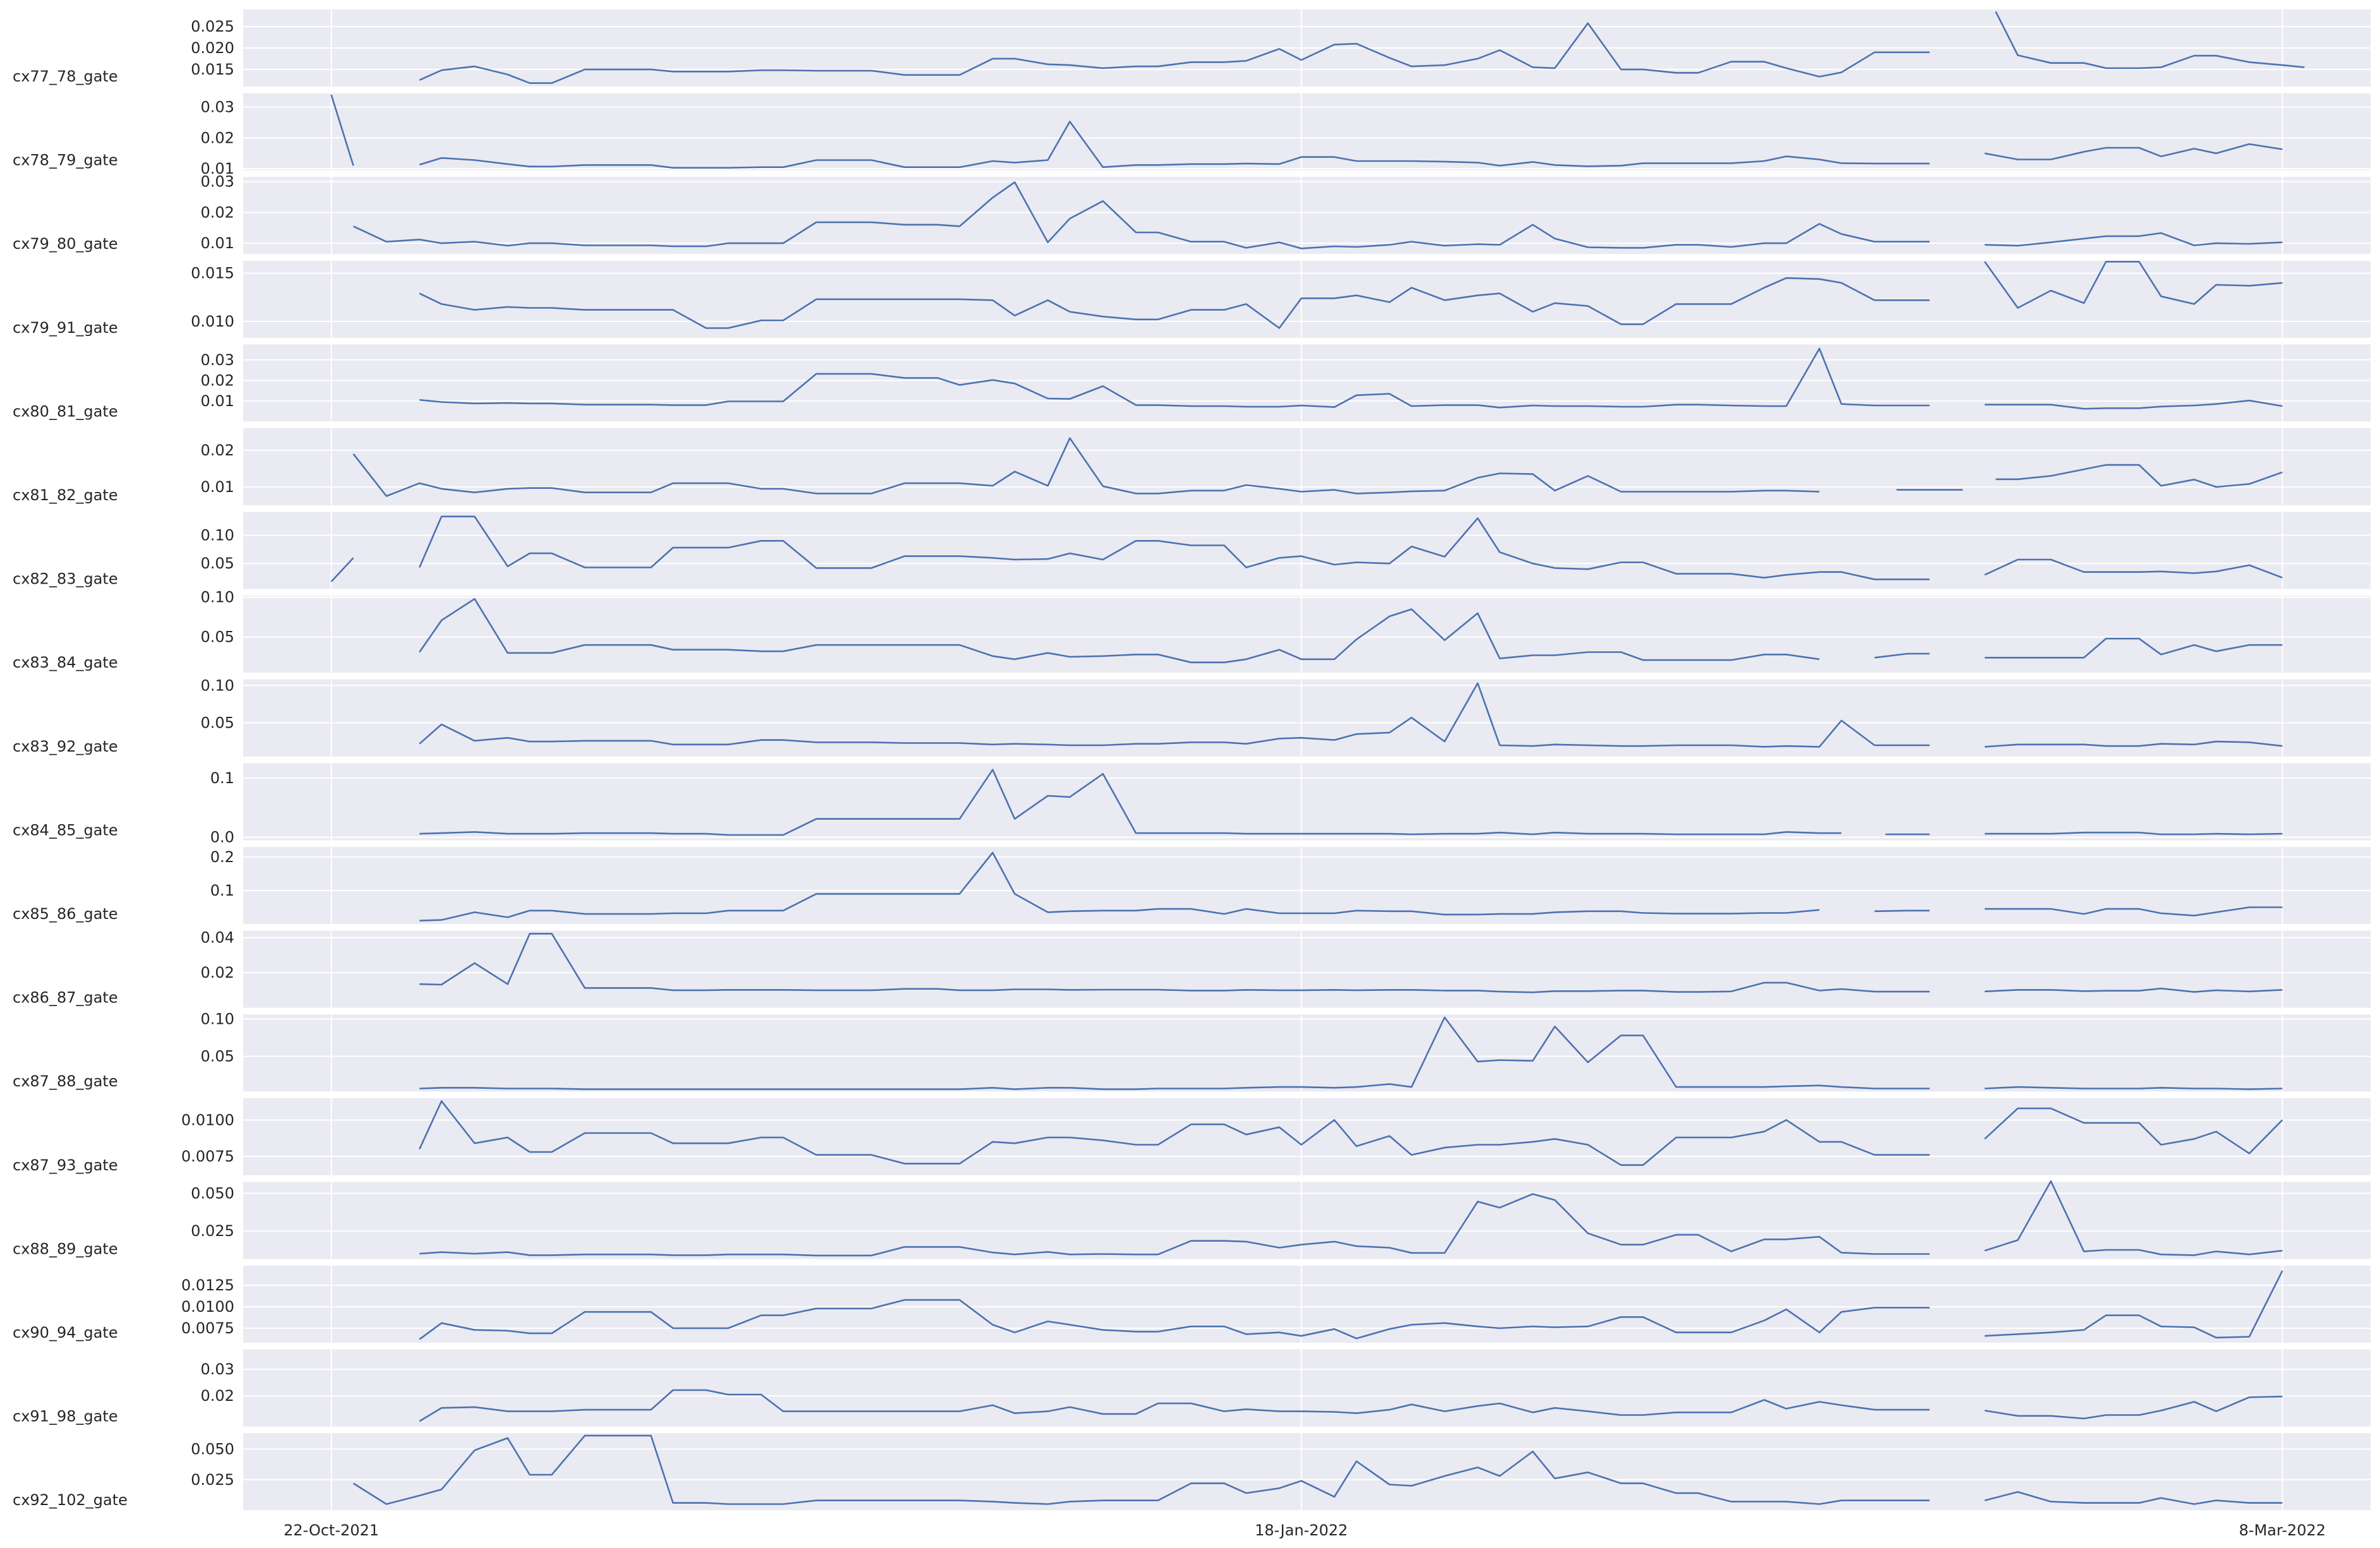 The height and width of the screenshot is (1548, 2380). I want to click on panel-cx83_92_gate: 0.05 0.10 cx83_92_gate, so click(1192, 716).